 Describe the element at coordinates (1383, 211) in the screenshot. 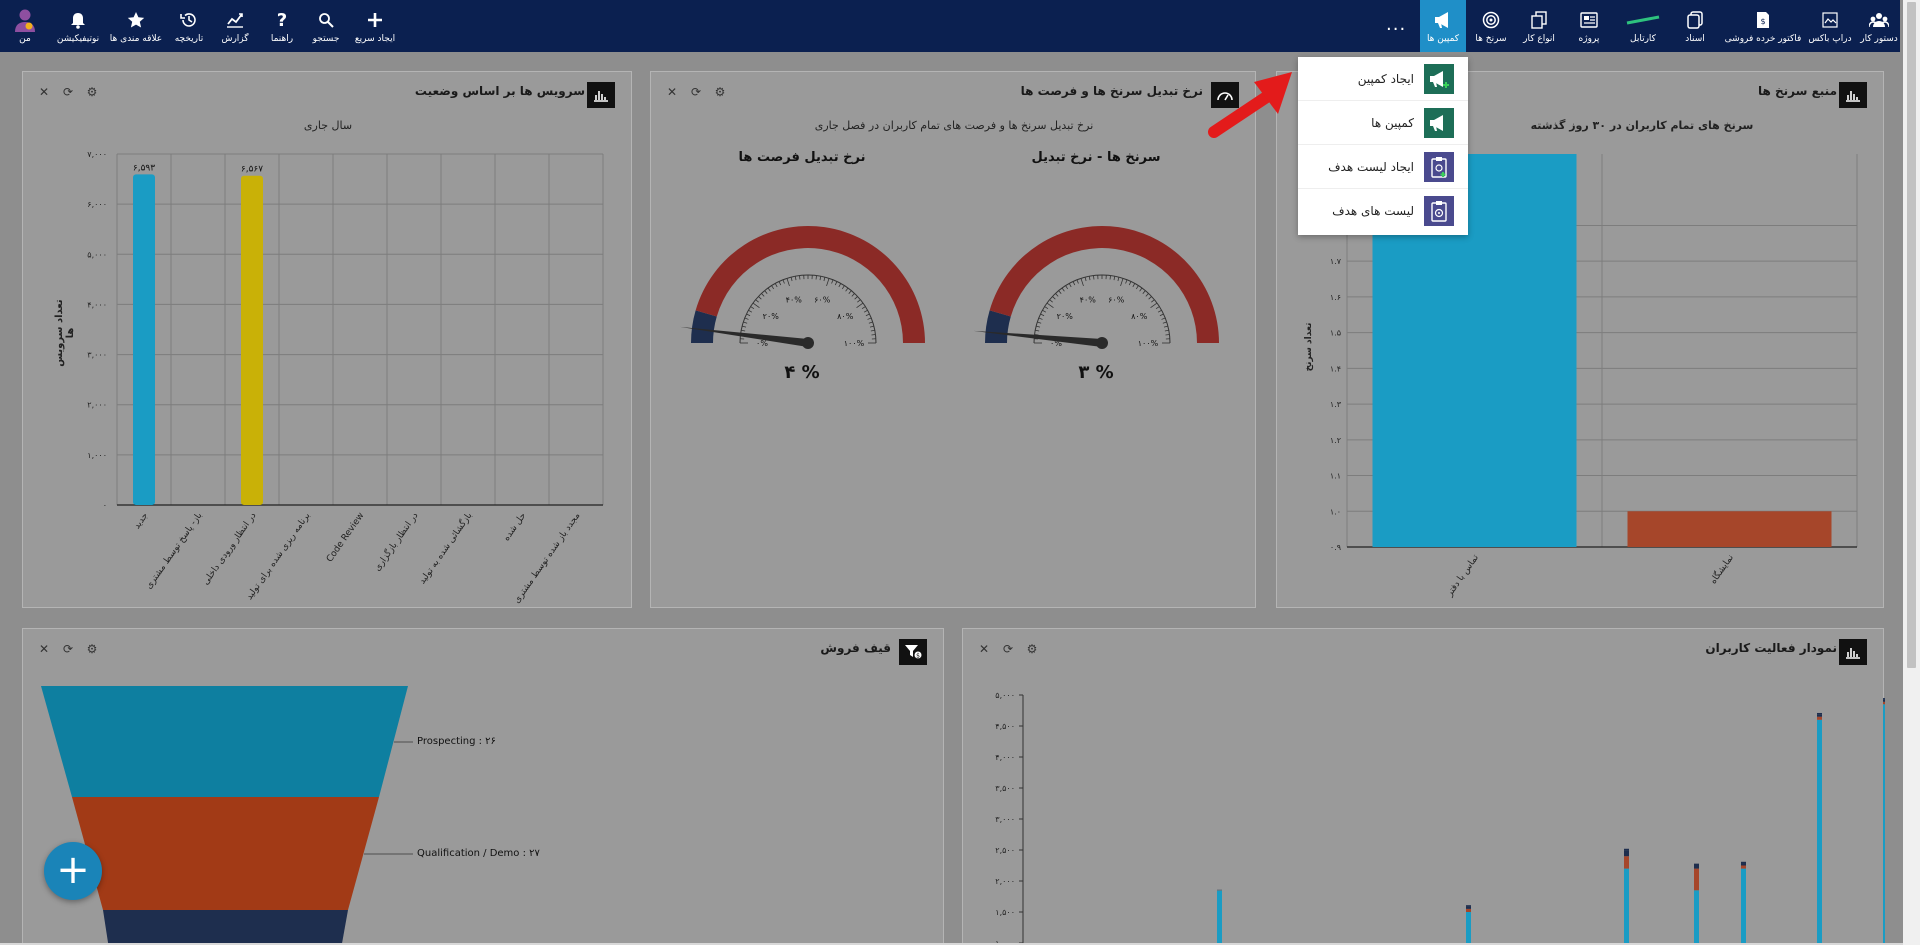

I see `dropdown-item-target-lists: لیست های هدف` at that location.